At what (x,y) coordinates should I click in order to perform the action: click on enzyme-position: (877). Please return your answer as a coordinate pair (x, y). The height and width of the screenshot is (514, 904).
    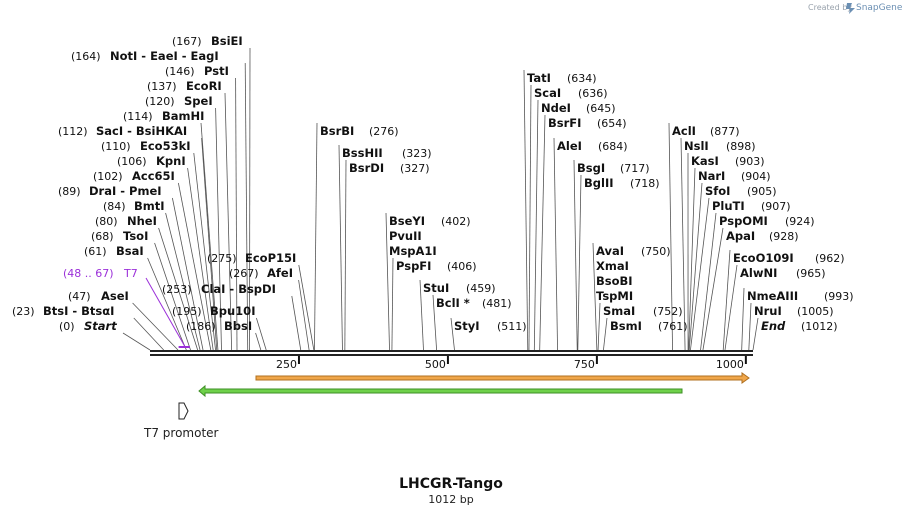
    Looking at the image, I should click on (725, 131).